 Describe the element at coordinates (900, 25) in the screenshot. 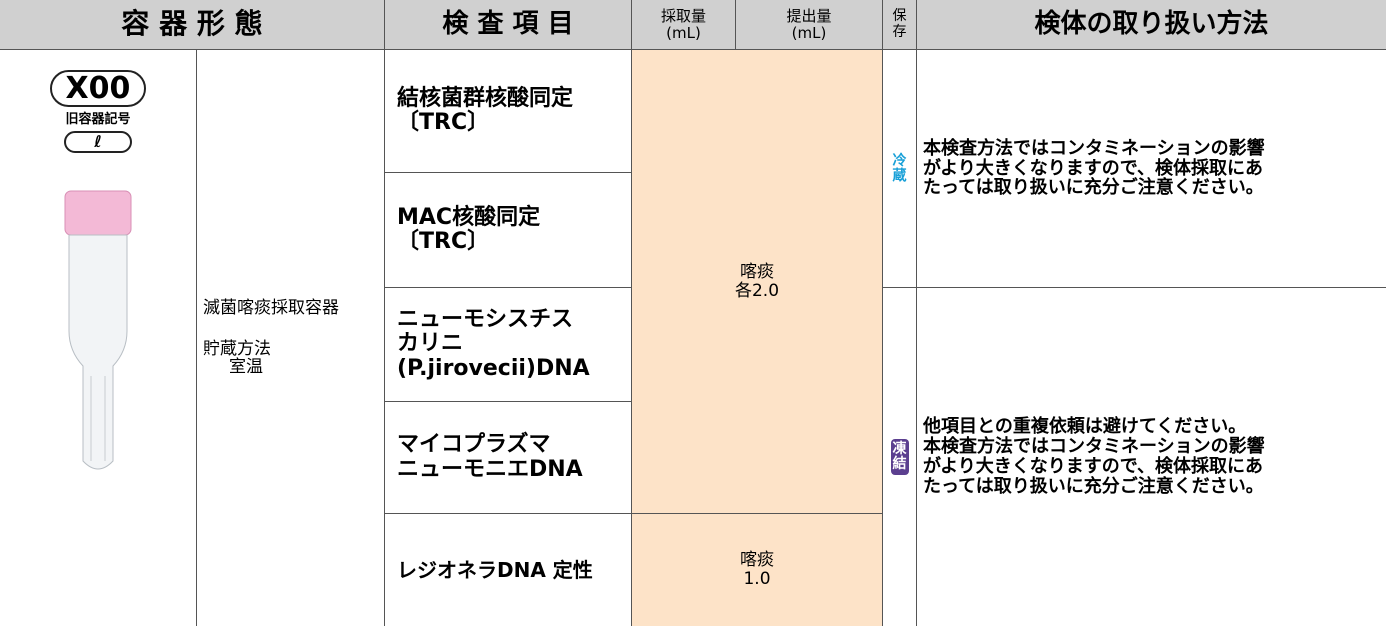

I see `header-storage: 保 存` at that location.